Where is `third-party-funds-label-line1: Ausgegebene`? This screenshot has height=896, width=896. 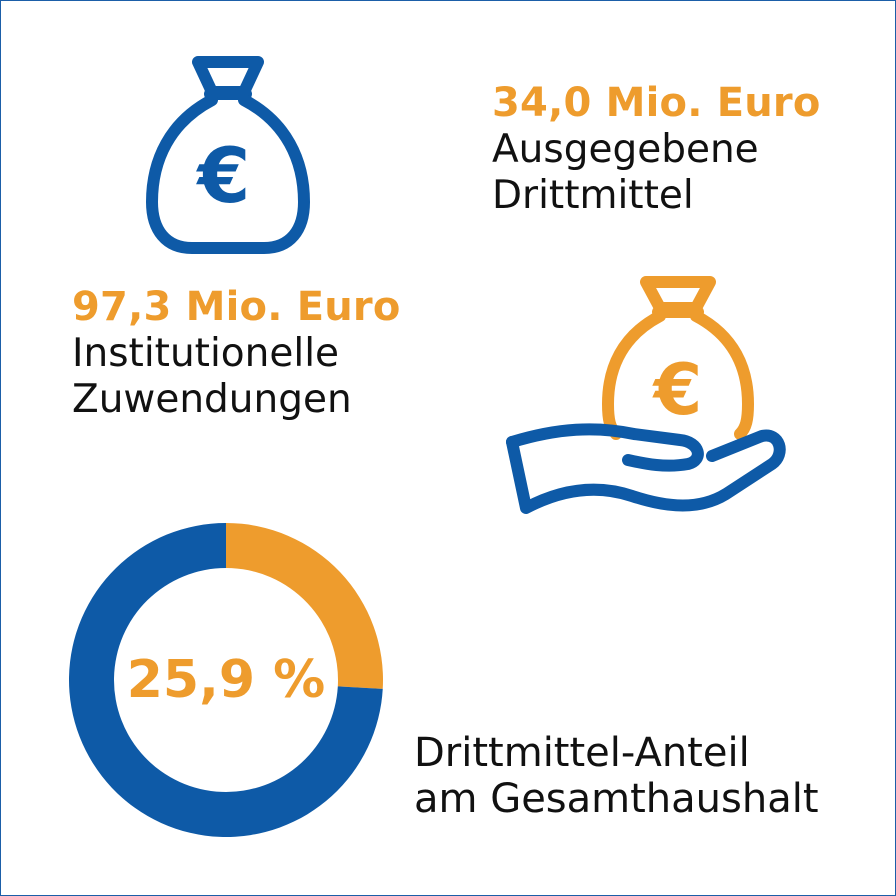 third-party-funds-label-line1: Ausgegebene is located at coordinates (625, 150).